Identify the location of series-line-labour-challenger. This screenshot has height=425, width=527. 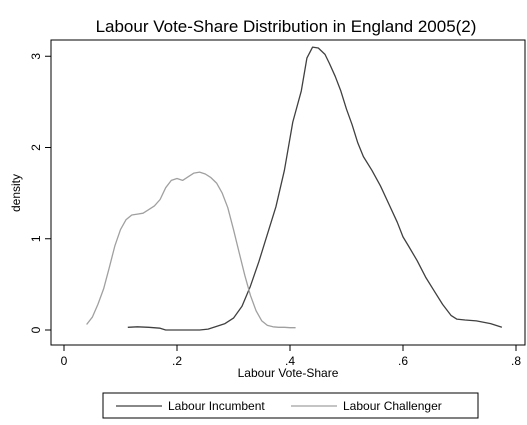
(191, 250).